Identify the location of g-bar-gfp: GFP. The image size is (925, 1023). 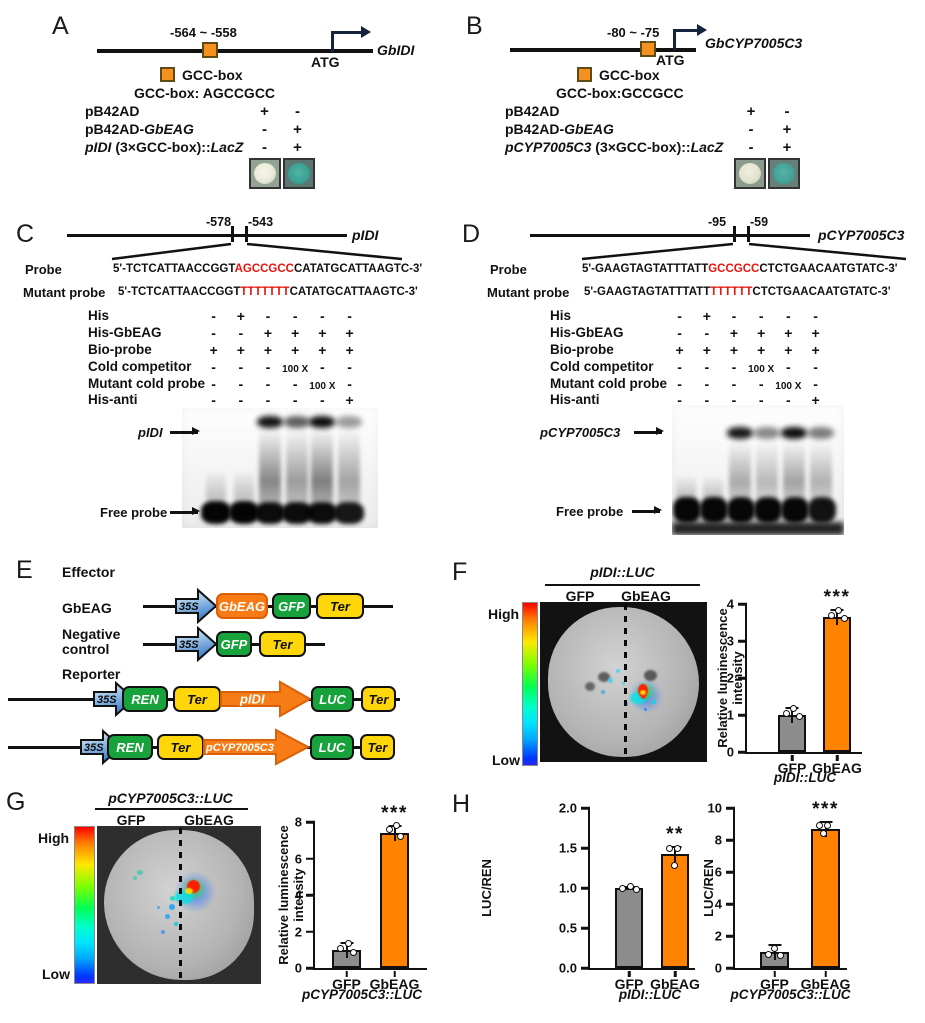
(346, 907).